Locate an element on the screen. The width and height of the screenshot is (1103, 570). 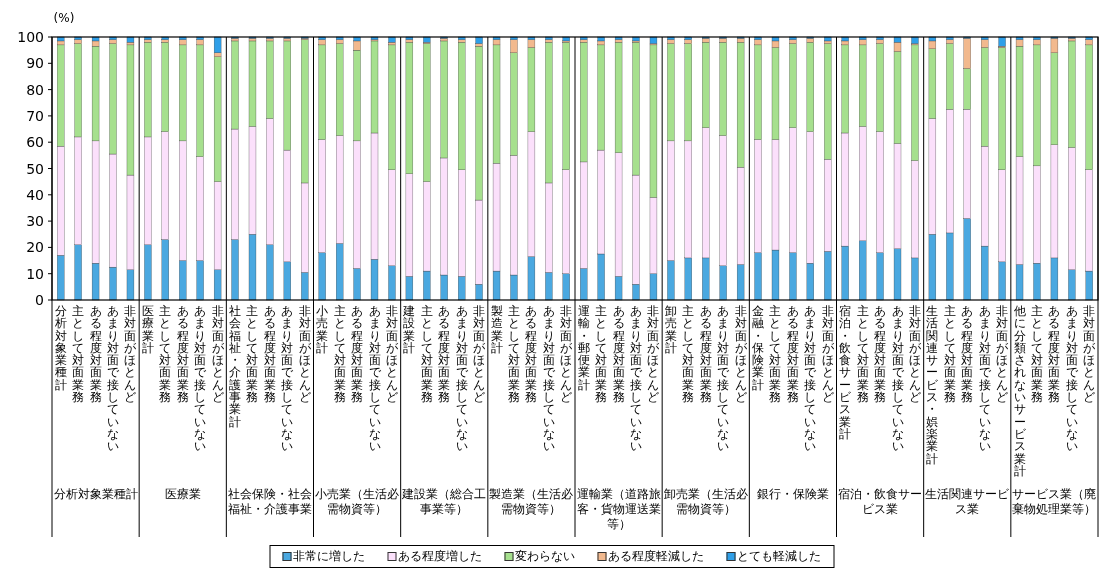
x-tick-label: 卸売業計 is located at coordinates (671, 329).